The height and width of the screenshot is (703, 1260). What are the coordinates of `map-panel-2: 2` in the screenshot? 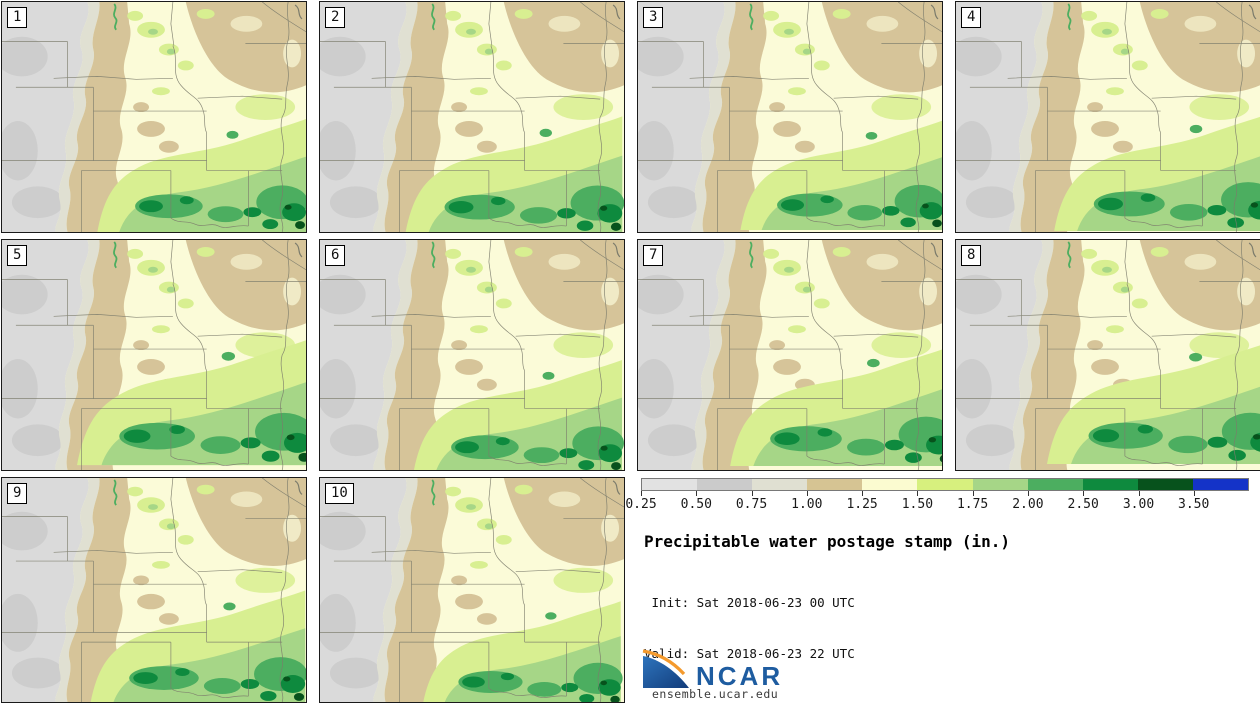 It's located at (472, 117).